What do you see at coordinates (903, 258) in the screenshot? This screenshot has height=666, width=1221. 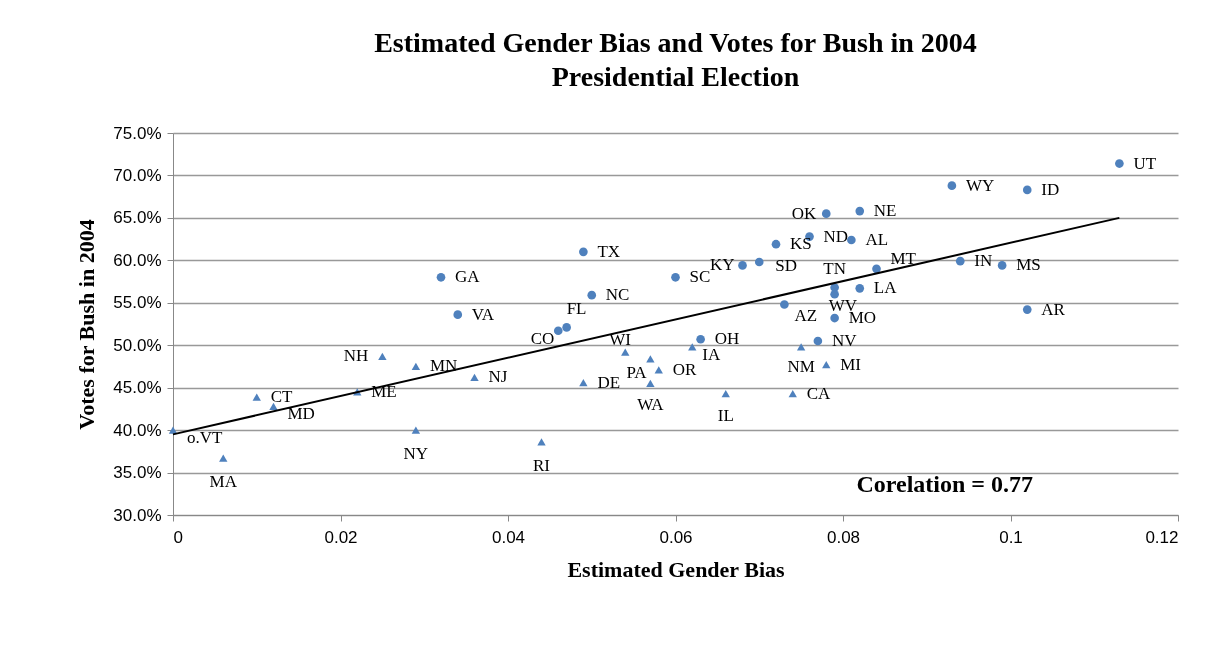 I see `annotation: MT` at bounding box center [903, 258].